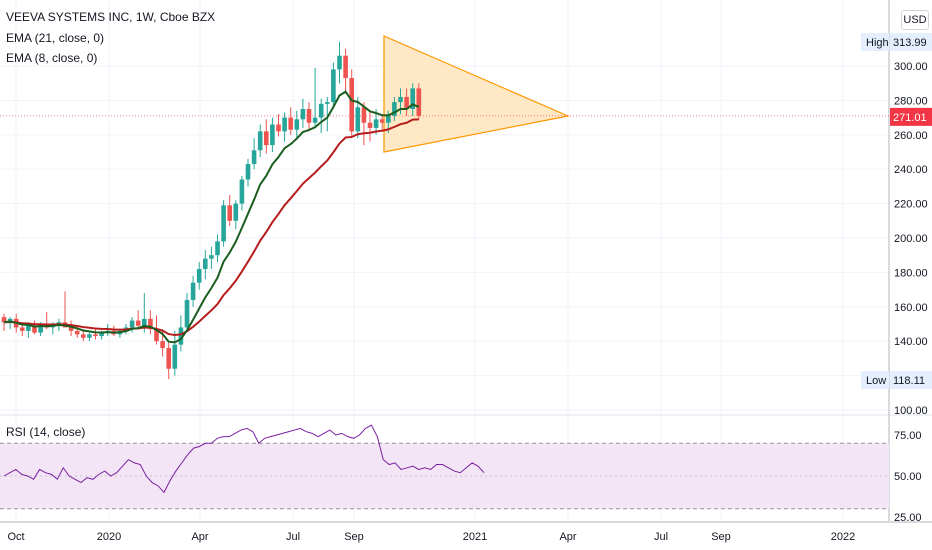 This screenshot has height=550, width=932. What do you see at coordinates (431, 537) in the screenshot?
I see `time-axis: Oct 2020 Apr Jul Sep 2021 Apr Jul Sep 2022` at bounding box center [431, 537].